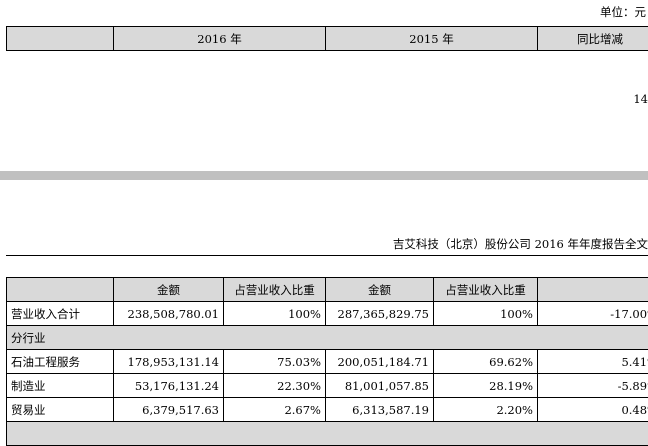 This screenshot has width=648, height=446. What do you see at coordinates (169, 410) in the screenshot?
I see `cell-amount-2016: 6,379,517.63` at bounding box center [169, 410].